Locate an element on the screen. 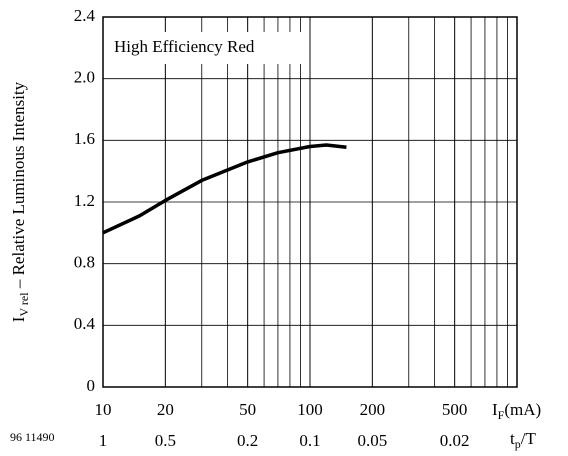  x-axis-label: IF(mA) is located at coordinates (516, 411).